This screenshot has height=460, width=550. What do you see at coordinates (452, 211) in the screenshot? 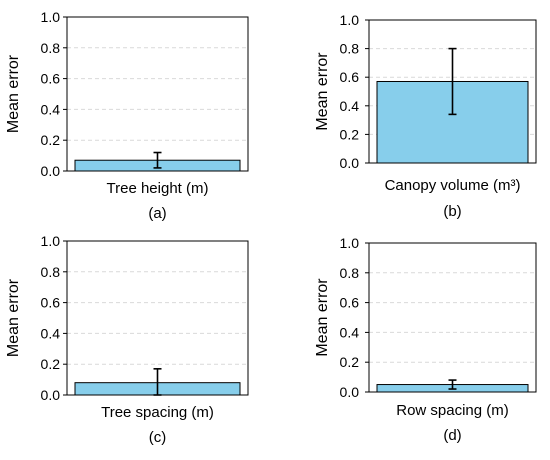
I see `panel-label: (b)` at bounding box center [452, 211].